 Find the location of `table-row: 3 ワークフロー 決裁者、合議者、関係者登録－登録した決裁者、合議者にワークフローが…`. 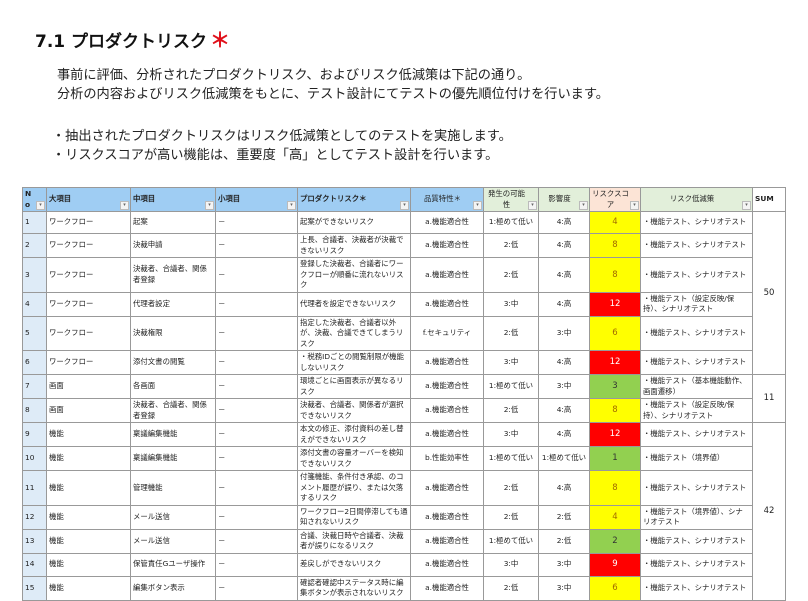

table-row: 3 ワークフロー 決裁者、合議者、関係者登録－登録した決裁者、合議者にワークフローが… is located at coordinates (404, 275).